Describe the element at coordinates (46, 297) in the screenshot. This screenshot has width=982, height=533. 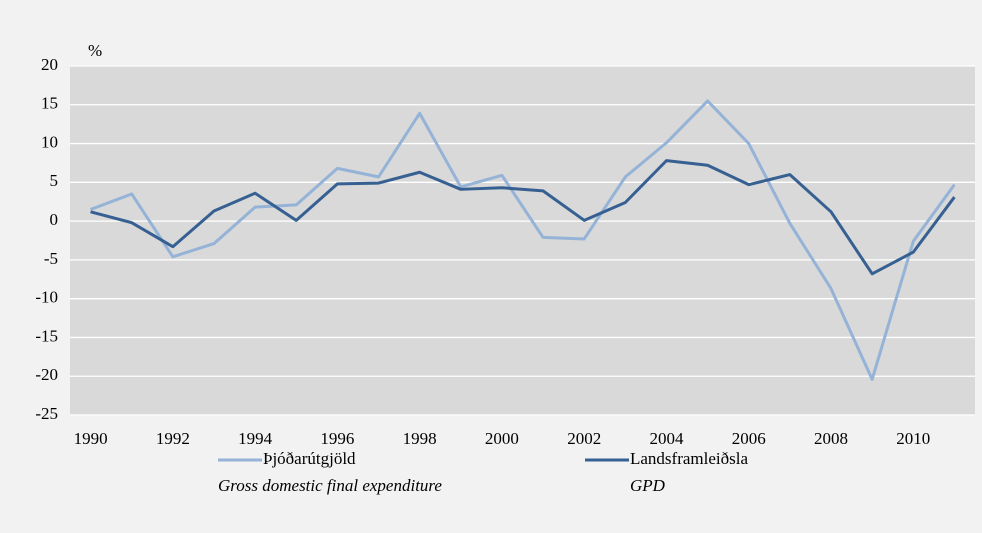
I see `y-tick-label: -10` at that location.